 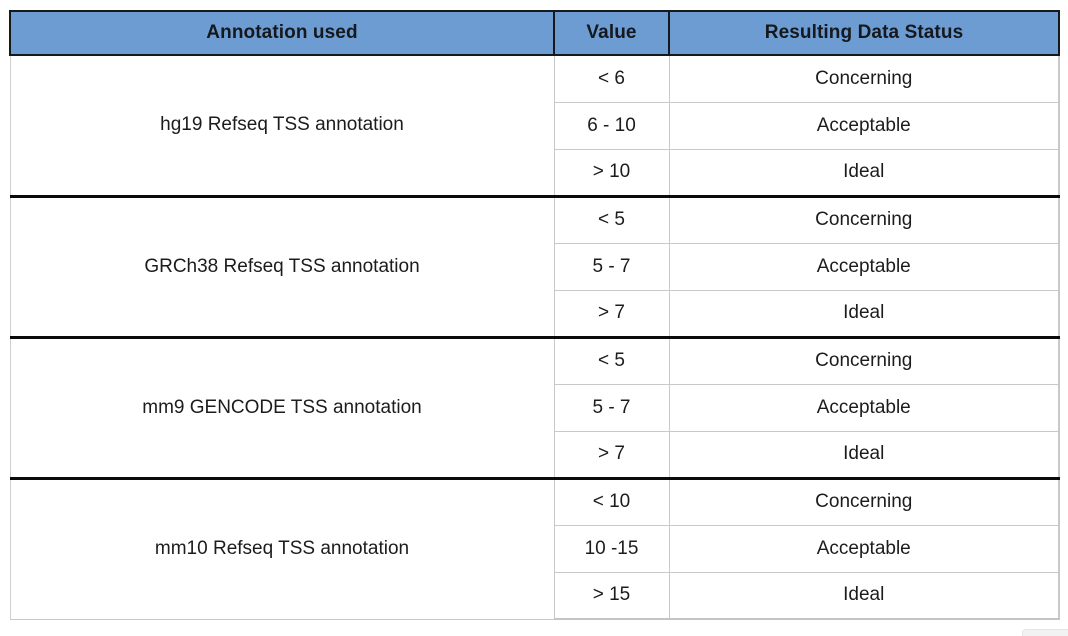 What do you see at coordinates (611, 33) in the screenshot?
I see `header-value: Value` at bounding box center [611, 33].